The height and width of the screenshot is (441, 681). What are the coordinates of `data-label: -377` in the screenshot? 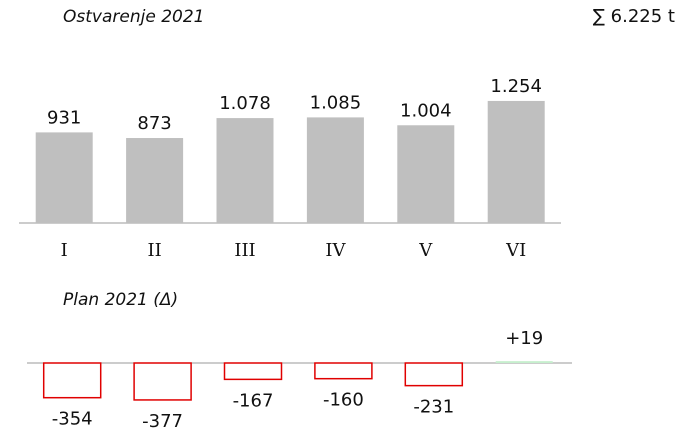 It's located at (162, 421).